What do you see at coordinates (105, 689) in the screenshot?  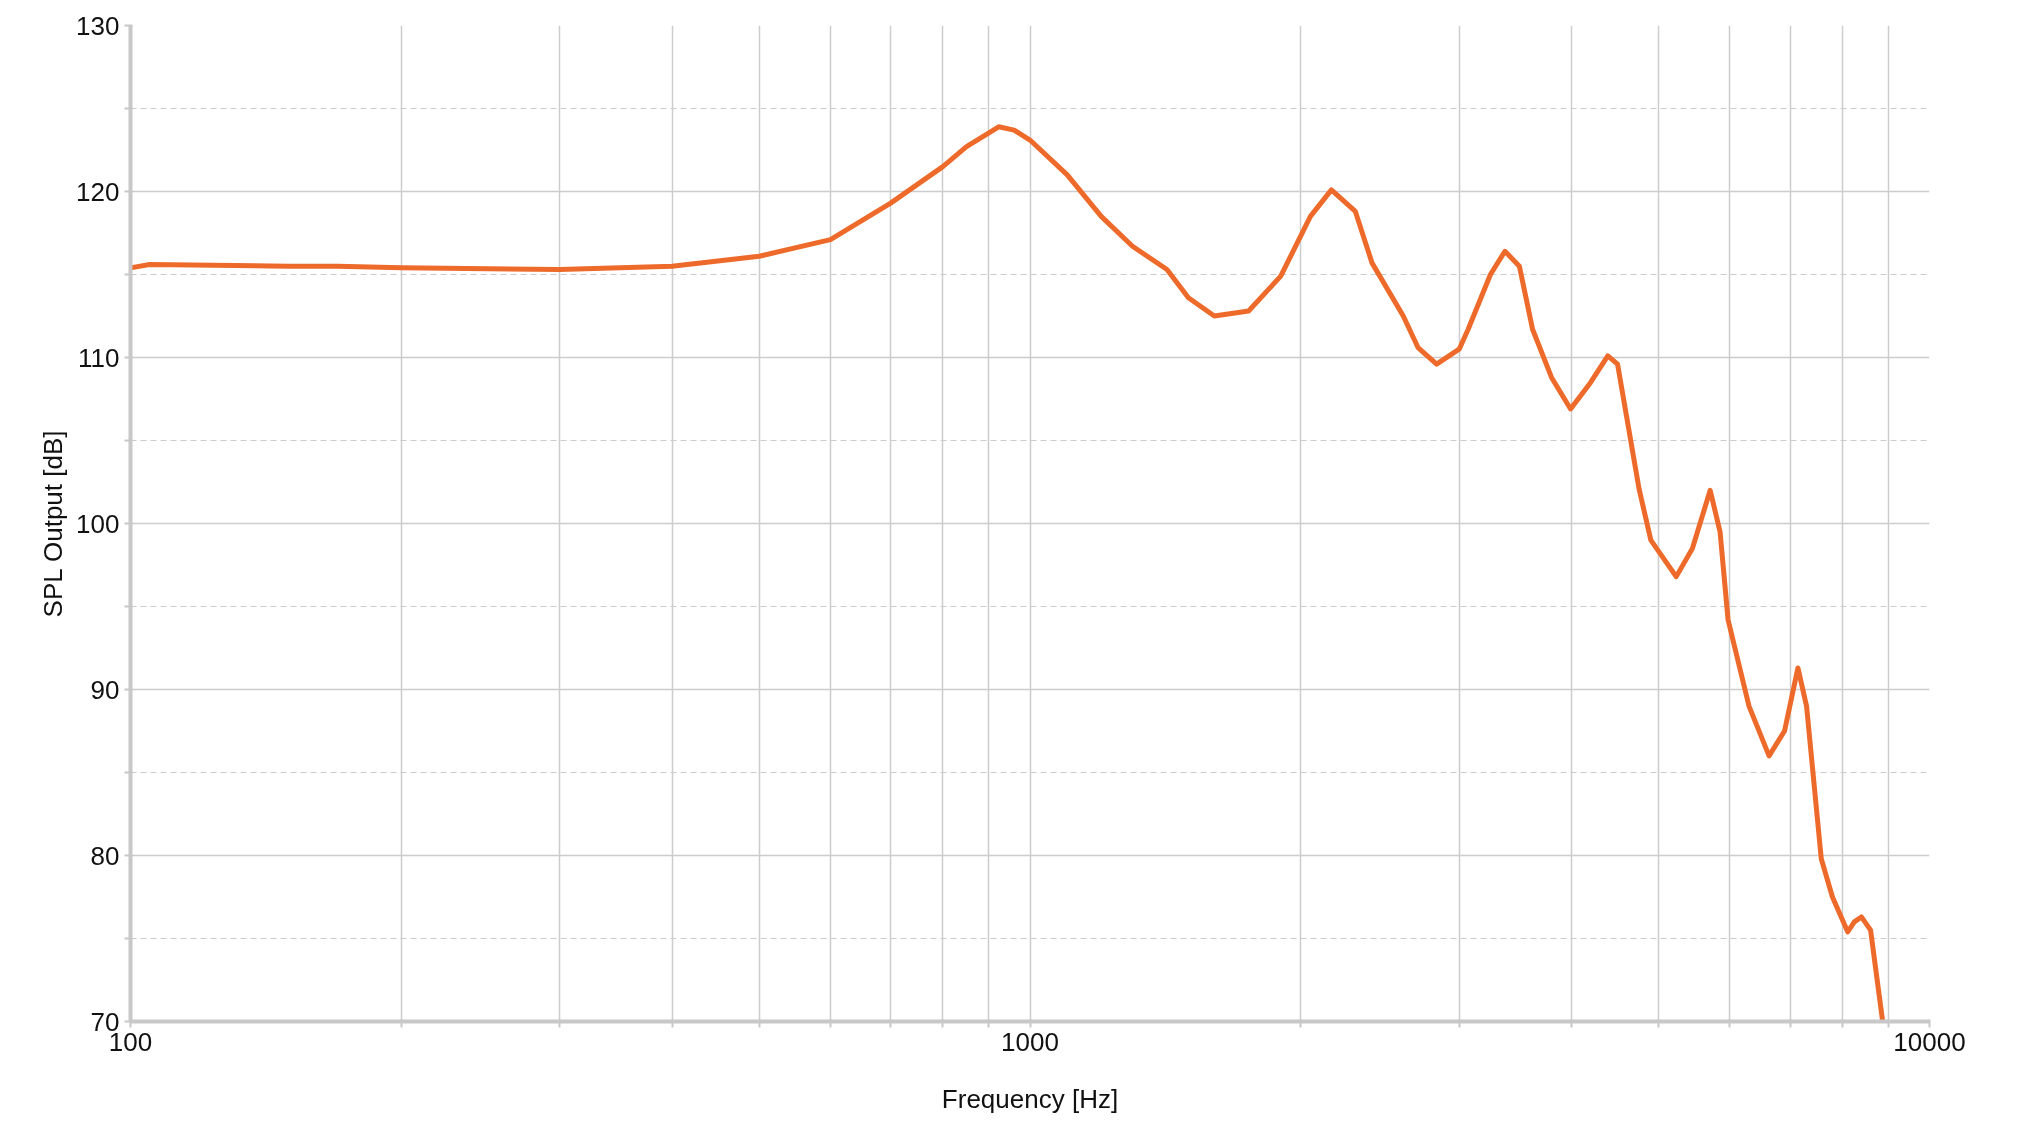 I see `y-tick-label: 90` at bounding box center [105, 689].